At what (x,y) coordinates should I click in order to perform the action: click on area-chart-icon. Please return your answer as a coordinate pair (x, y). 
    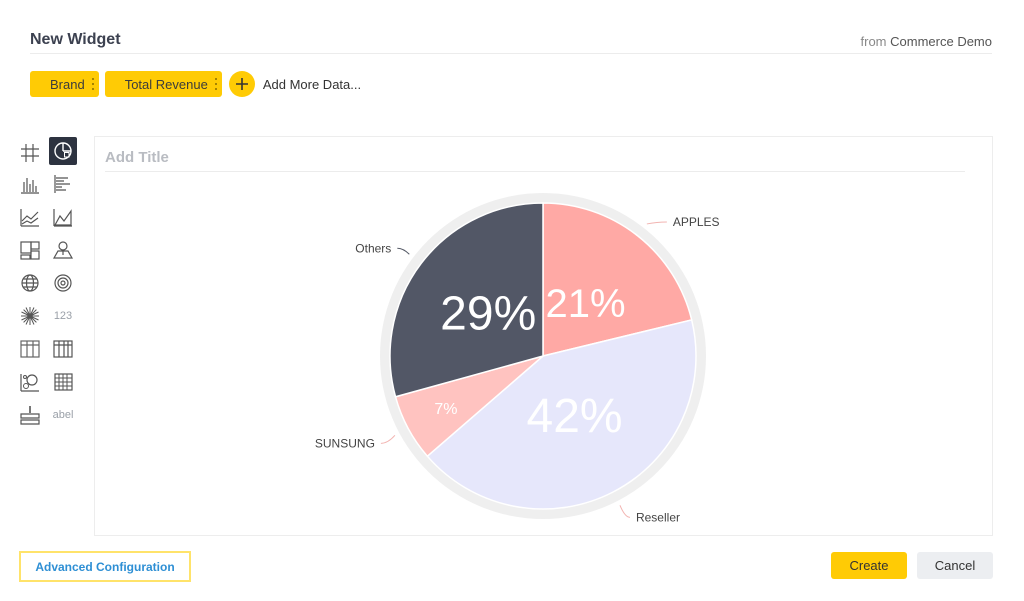
    Looking at the image, I should click on (63, 217).